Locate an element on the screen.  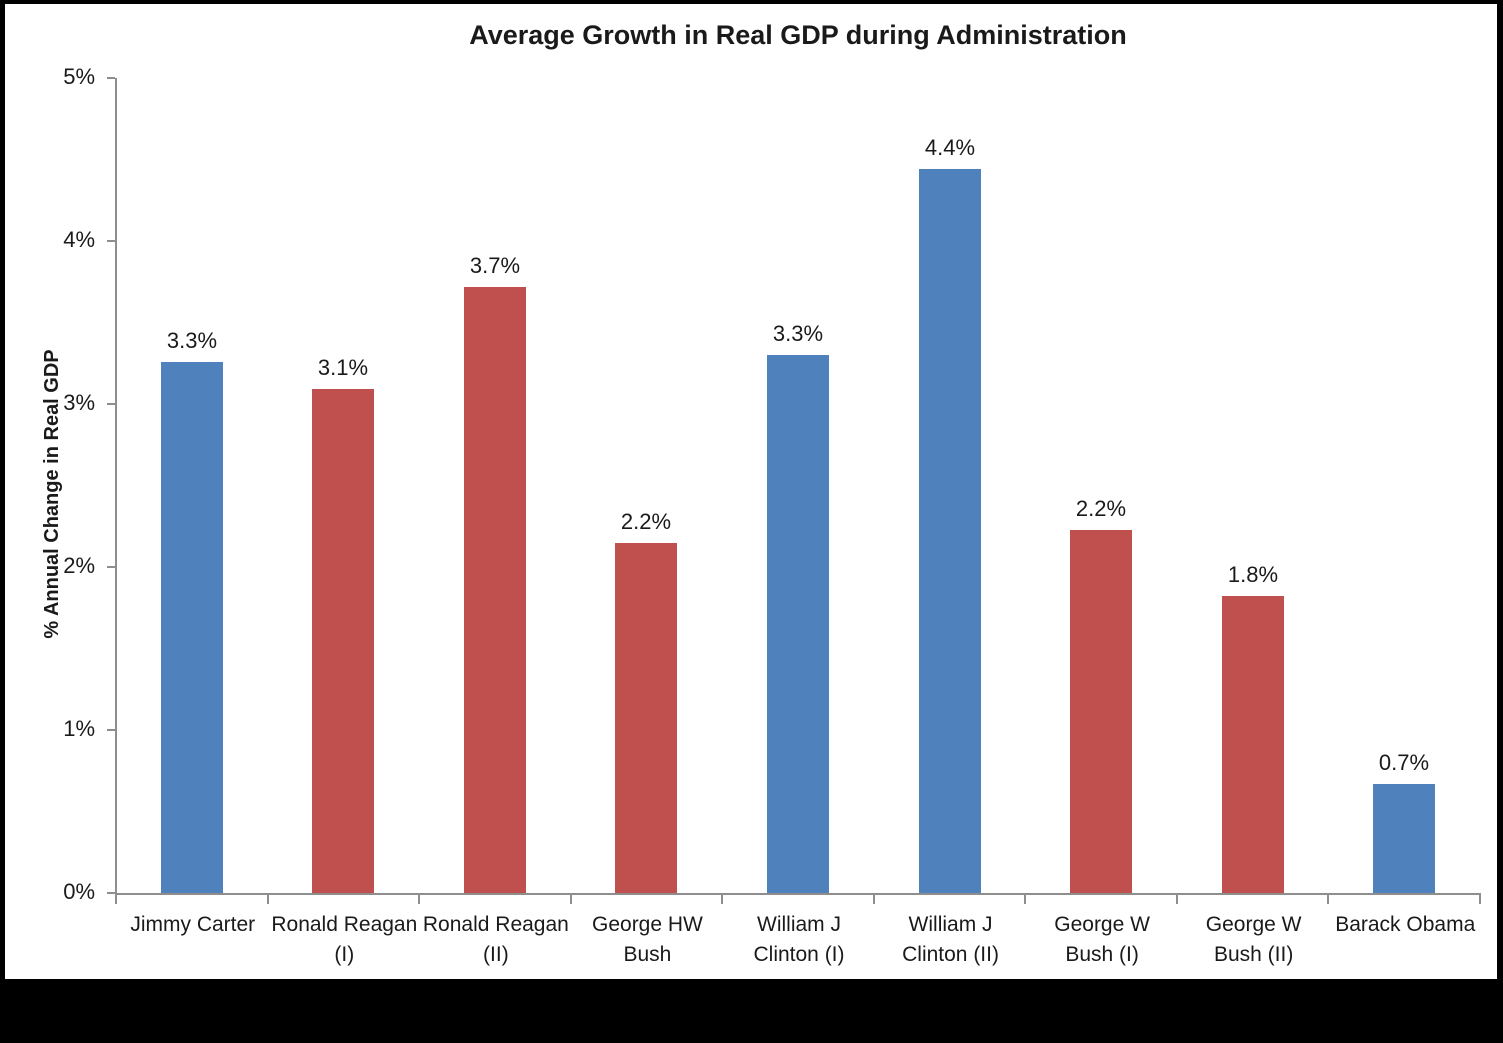
category-label: Ronald Reagan (I) is located at coordinates (344, 940).